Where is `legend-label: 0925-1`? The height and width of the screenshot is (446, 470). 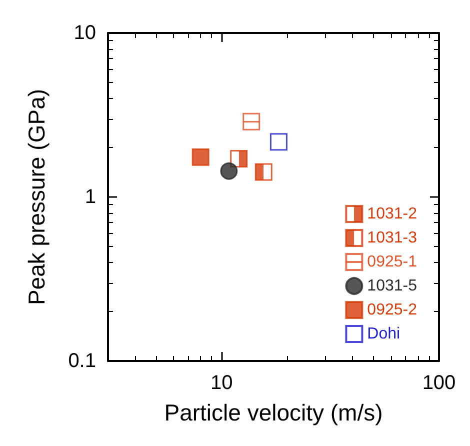 legend-label: 0925-1 is located at coordinates (392, 262).